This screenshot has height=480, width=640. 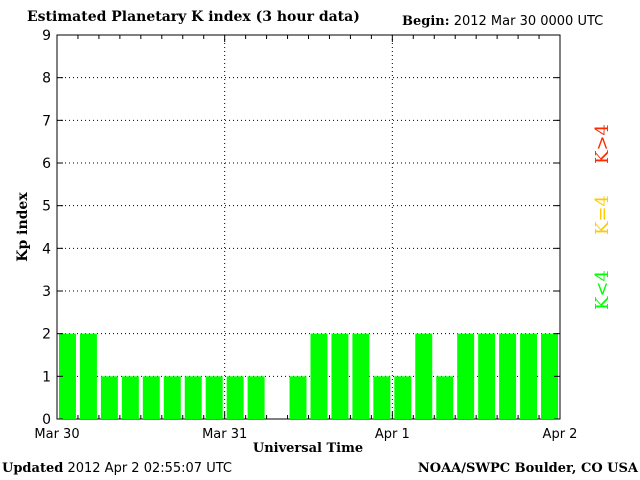 I want to click on y-tick-label: 5, so click(x=46, y=207).